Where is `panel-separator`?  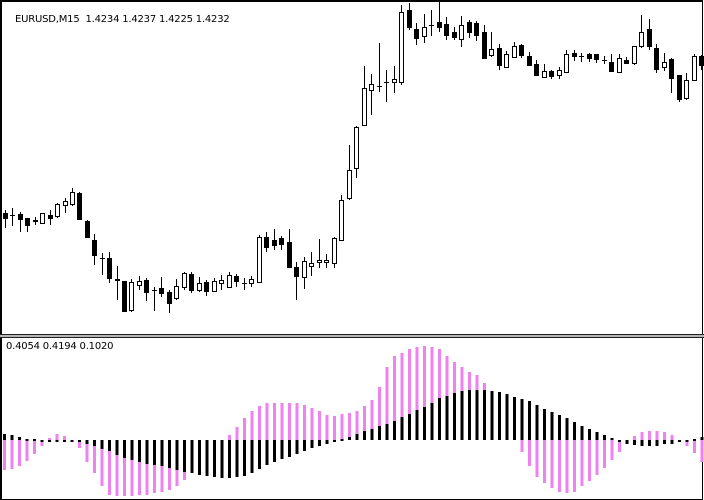 panel-separator is located at coordinates (352, 336).